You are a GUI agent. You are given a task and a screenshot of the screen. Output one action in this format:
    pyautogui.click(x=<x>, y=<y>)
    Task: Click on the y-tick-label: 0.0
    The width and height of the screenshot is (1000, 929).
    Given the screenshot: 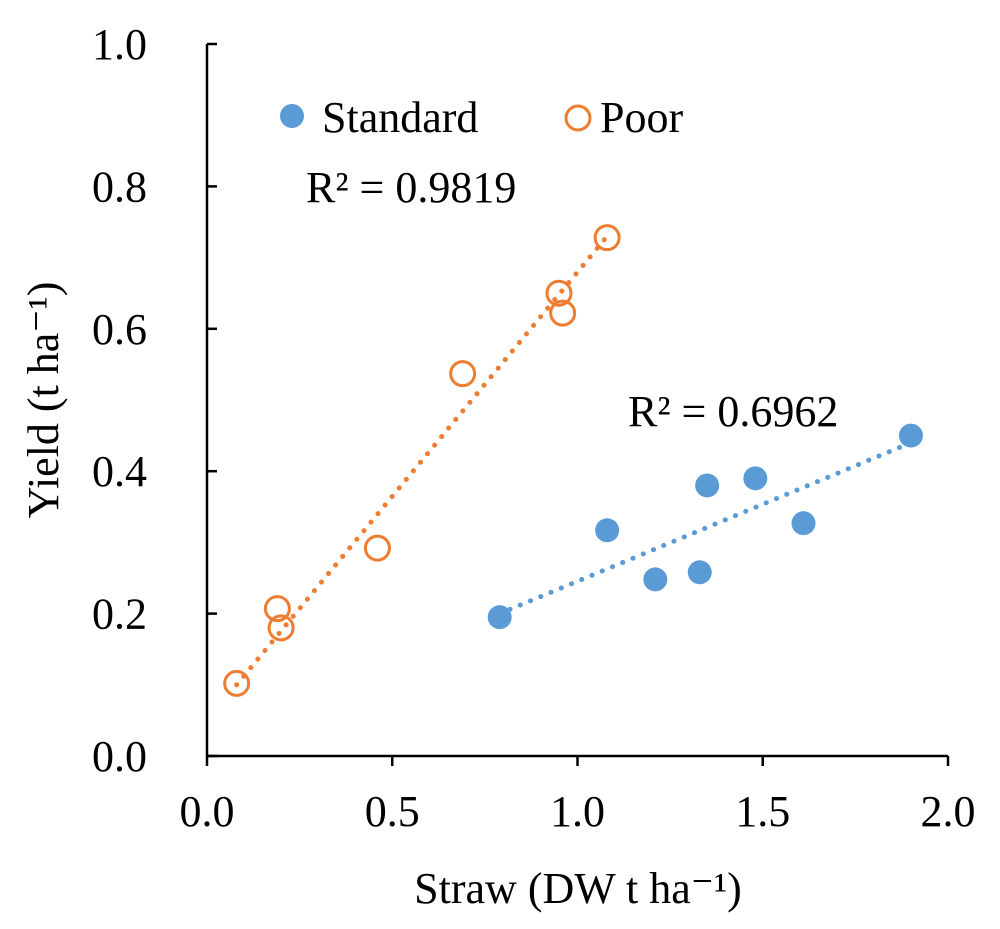 What is the action you would take?
    pyautogui.click(x=119, y=756)
    